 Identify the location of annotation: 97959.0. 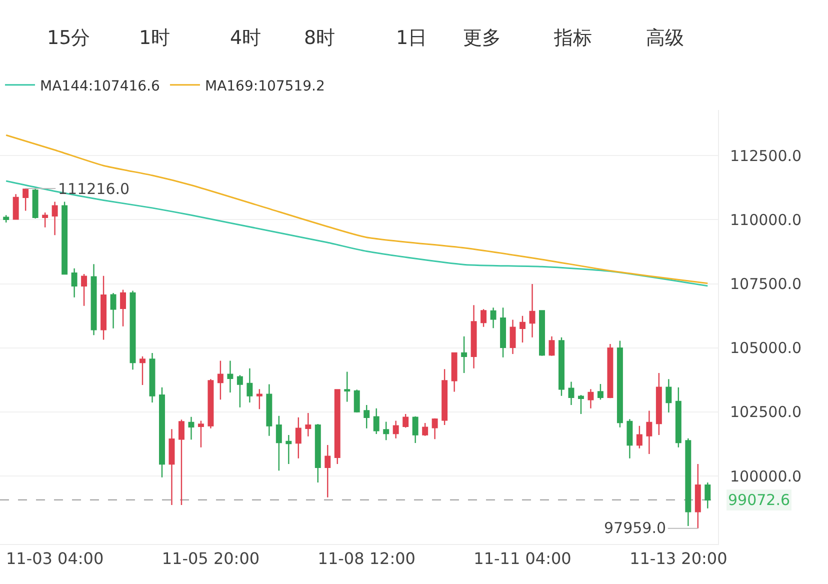
(635, 528).